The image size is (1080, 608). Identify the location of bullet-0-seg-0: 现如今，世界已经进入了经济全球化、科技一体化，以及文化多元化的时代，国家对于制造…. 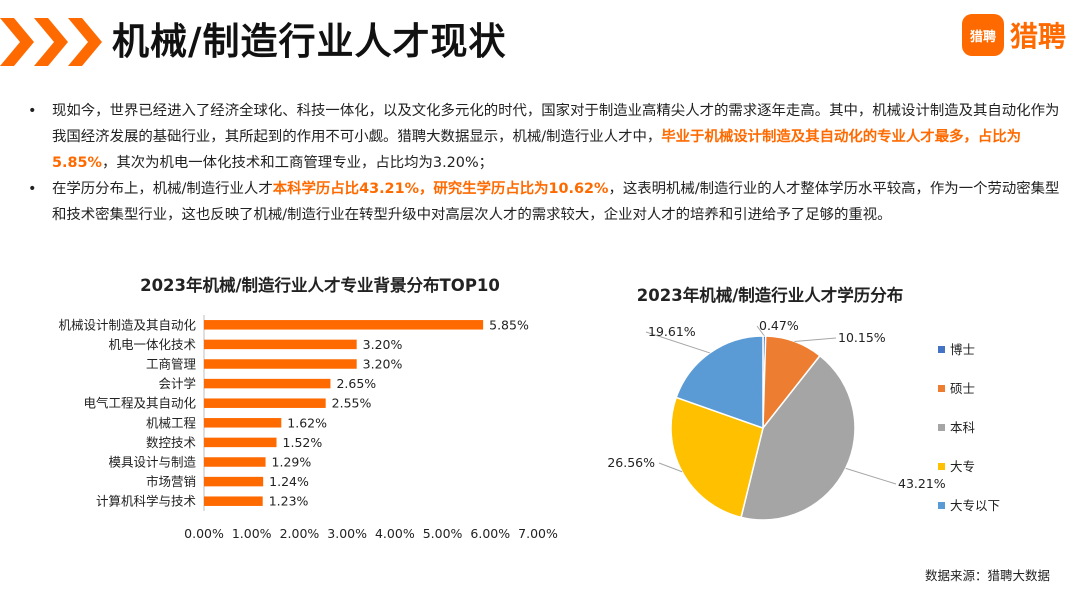
(556, 124).